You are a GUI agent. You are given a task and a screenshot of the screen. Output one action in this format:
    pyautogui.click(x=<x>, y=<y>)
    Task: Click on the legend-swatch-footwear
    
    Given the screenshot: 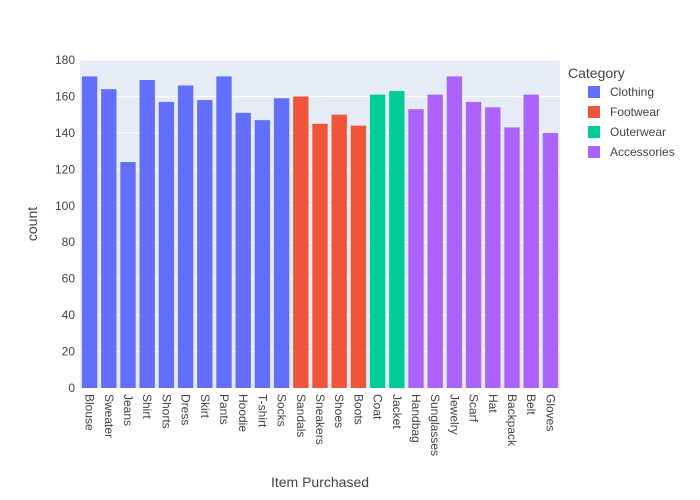 What is the action you would take?
    pyautogui.click(x=594, y=112)
    